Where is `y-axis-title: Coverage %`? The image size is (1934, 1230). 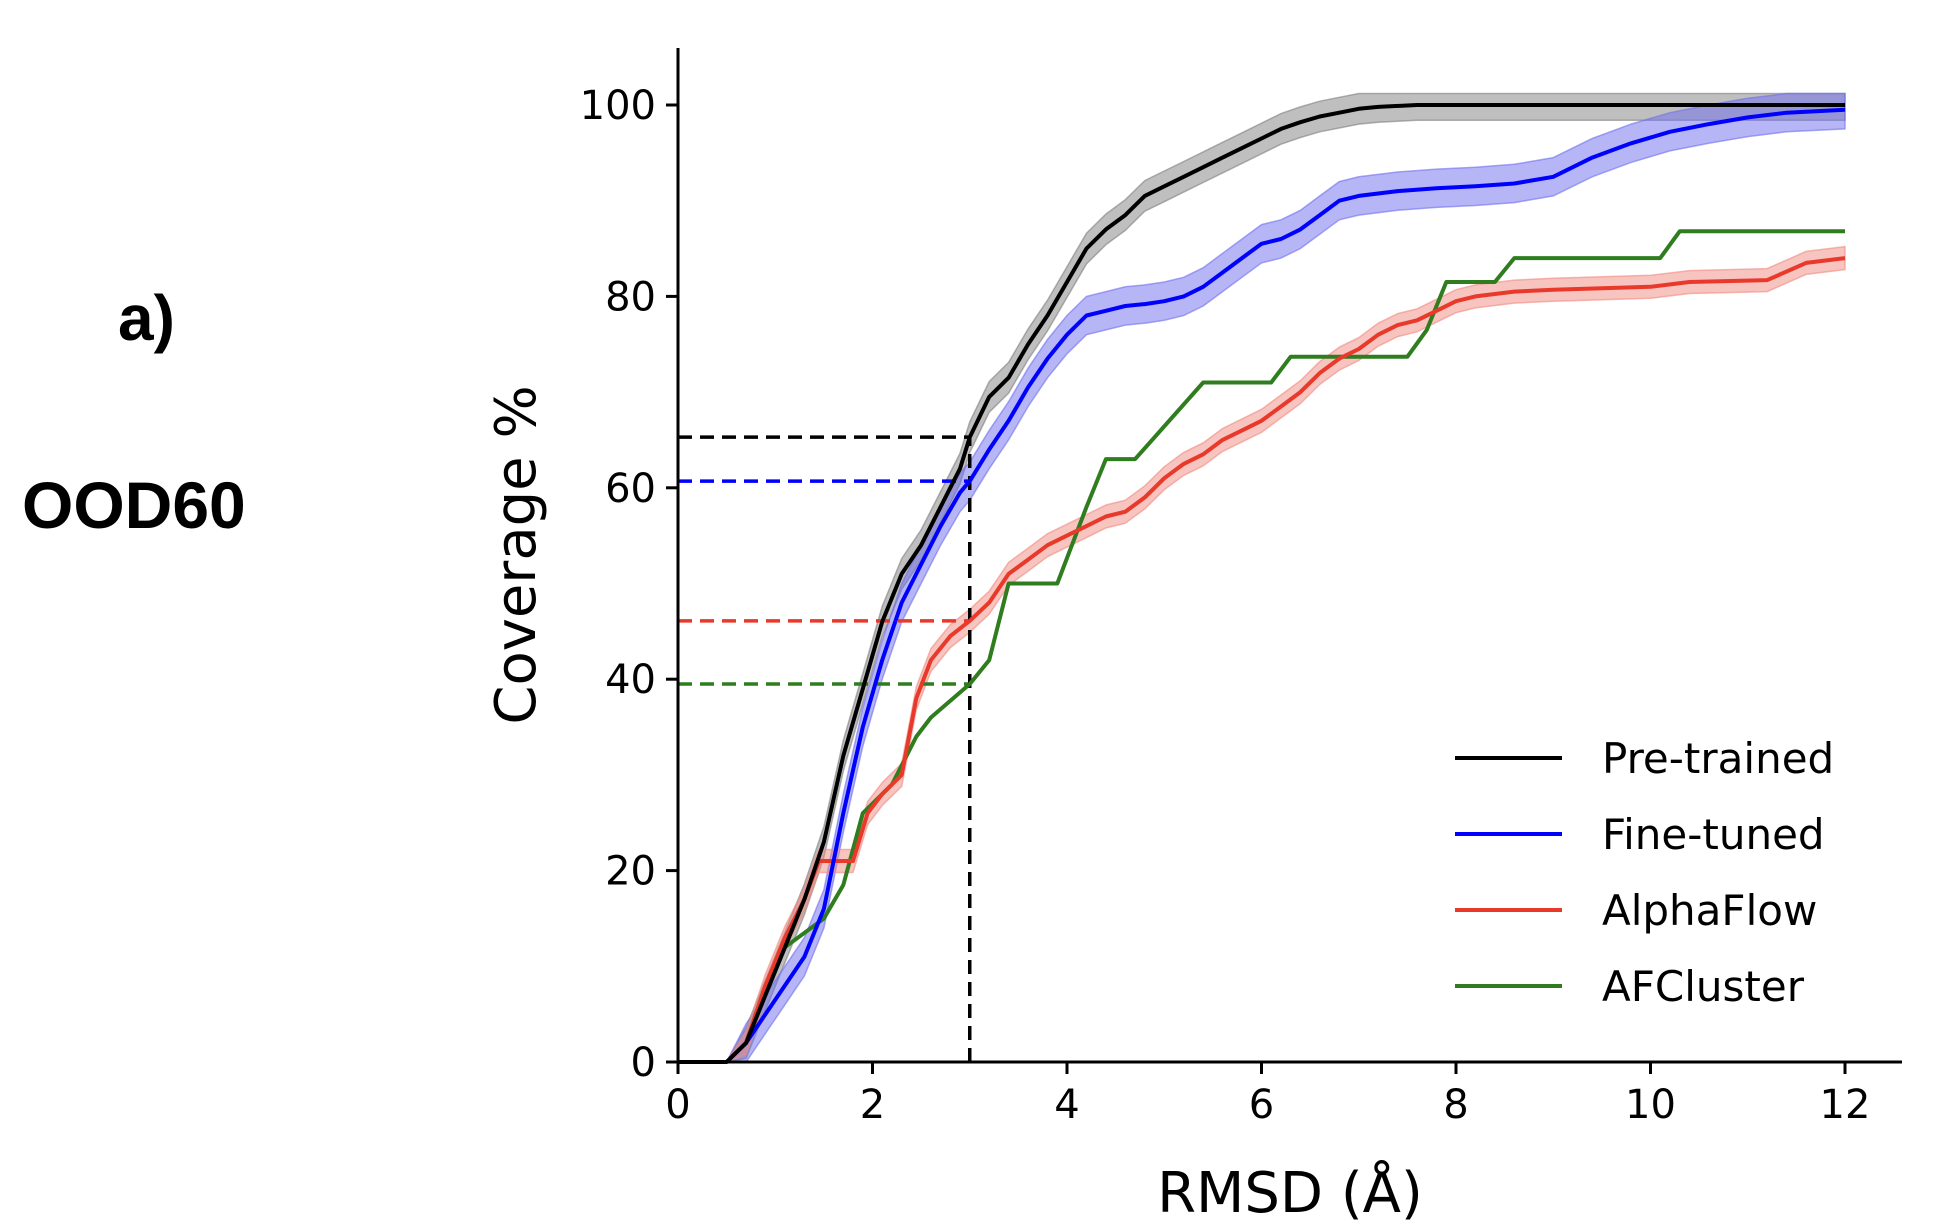 y-axis-title: Coverage % is located at coordinates (516, 554).